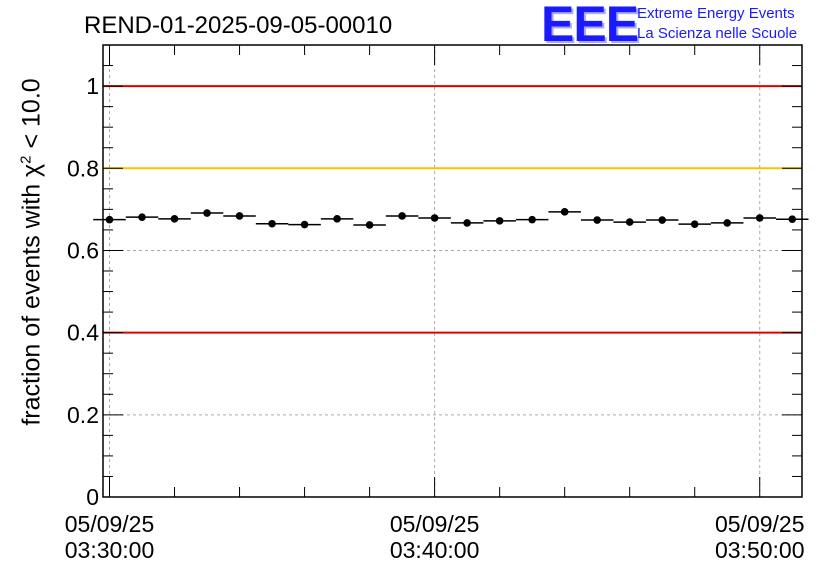 This screenshot has width=836, height=572. I want to click on y-tick-label: 0, so click(92, 497).